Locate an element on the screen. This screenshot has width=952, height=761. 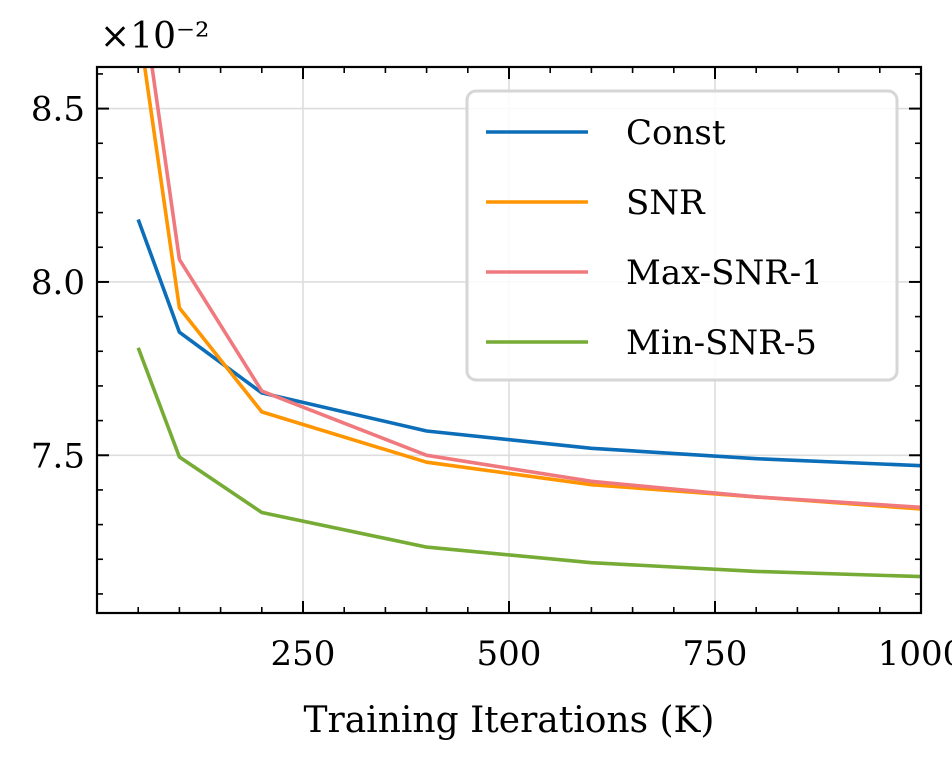
legend-label-min-snr-5: Min-SNR-5 is located at coordinates (721, 343).